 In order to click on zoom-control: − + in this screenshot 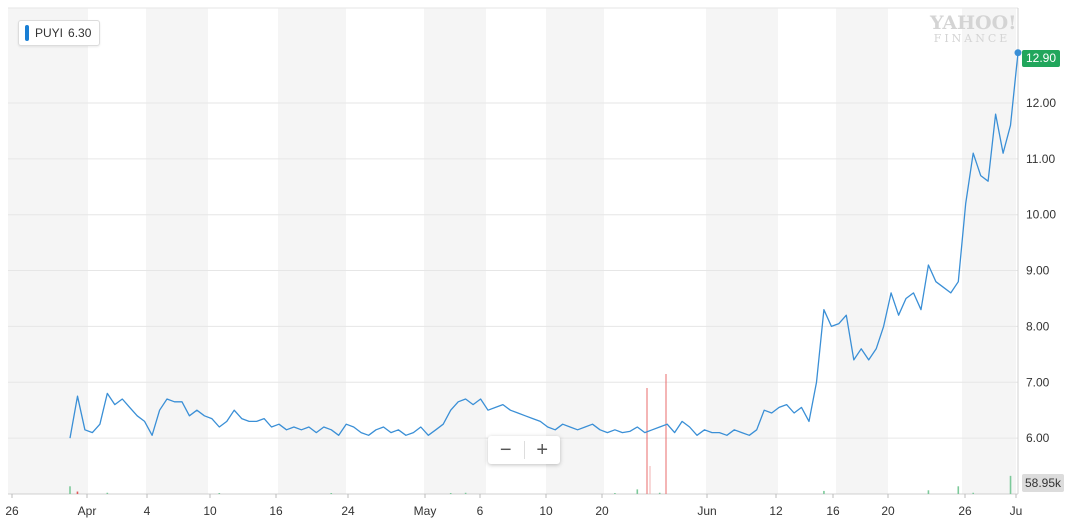, I will do `click(524, 450)`.